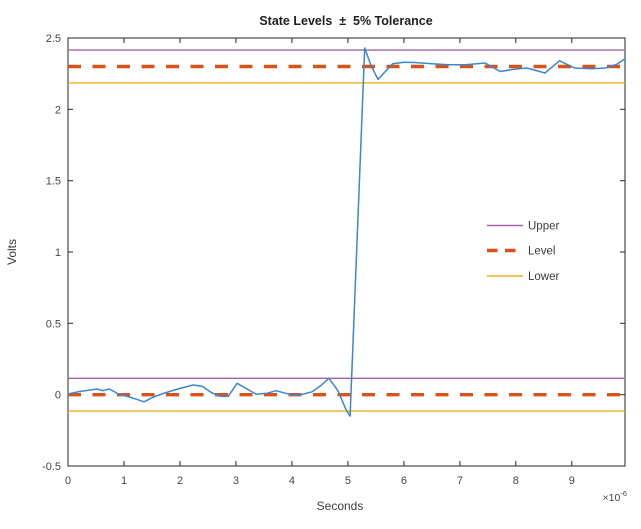  What do you see at coordinates (404, 481) in the screenshot?
I see `x-tick-label: 6` at bounding box center [404, 481].